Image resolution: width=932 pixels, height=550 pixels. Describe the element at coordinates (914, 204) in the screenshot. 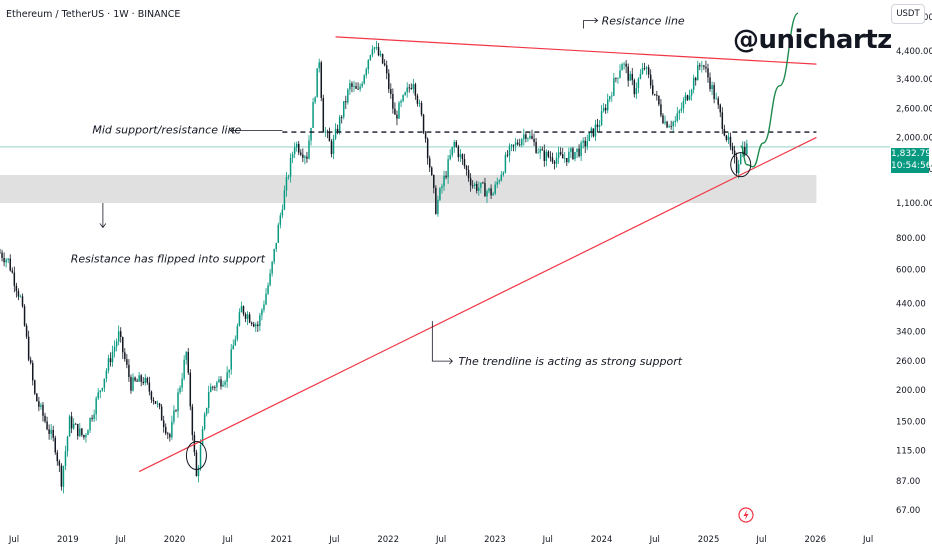

I see `y-tick-label: 1,100.00` at that location.